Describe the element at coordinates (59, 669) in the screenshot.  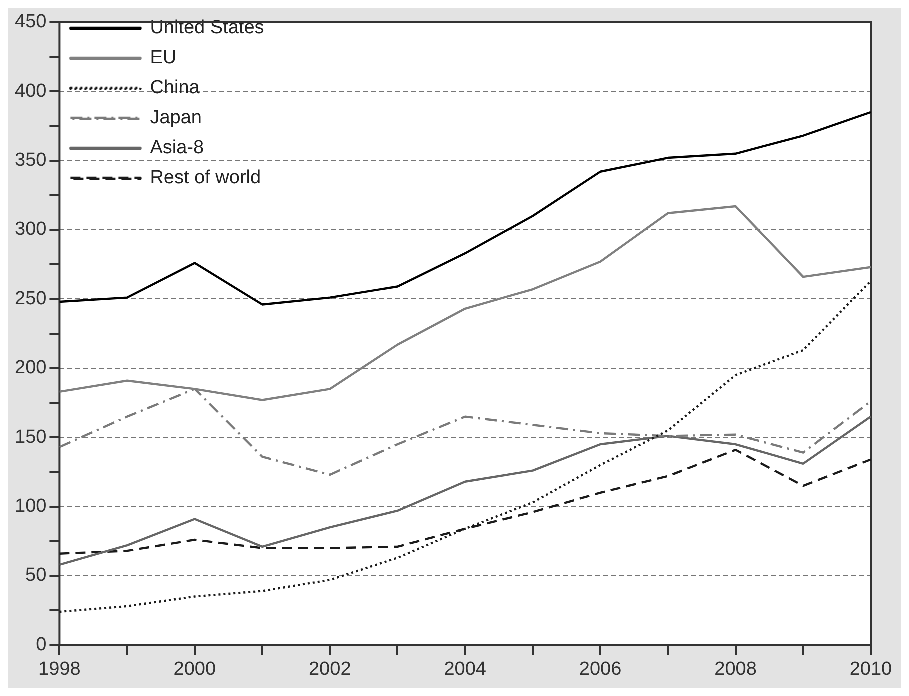
I see `x-tick-label: 1998` at that location.